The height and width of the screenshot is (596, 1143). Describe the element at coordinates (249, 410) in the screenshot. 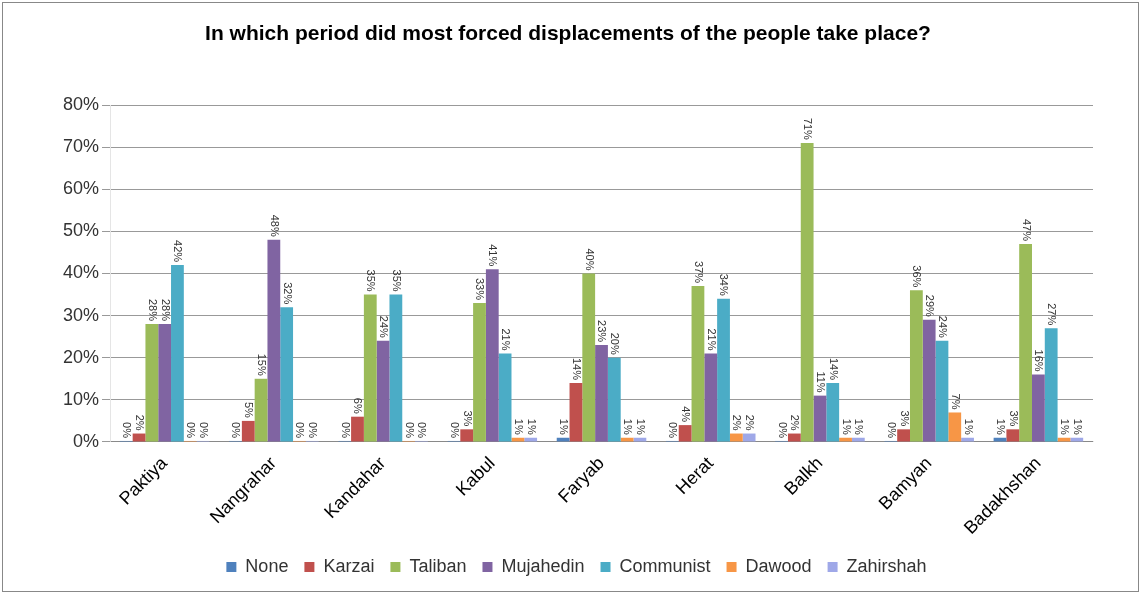

I see `data-label: 5%` at that location.